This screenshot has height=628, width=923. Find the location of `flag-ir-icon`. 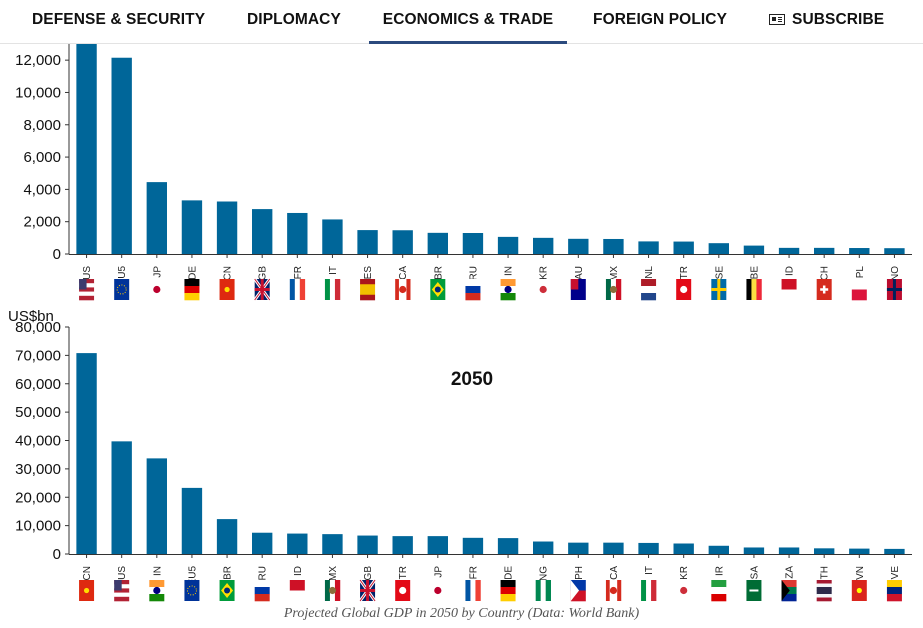

flag-ir-icon is located at coordinates (719, 591).